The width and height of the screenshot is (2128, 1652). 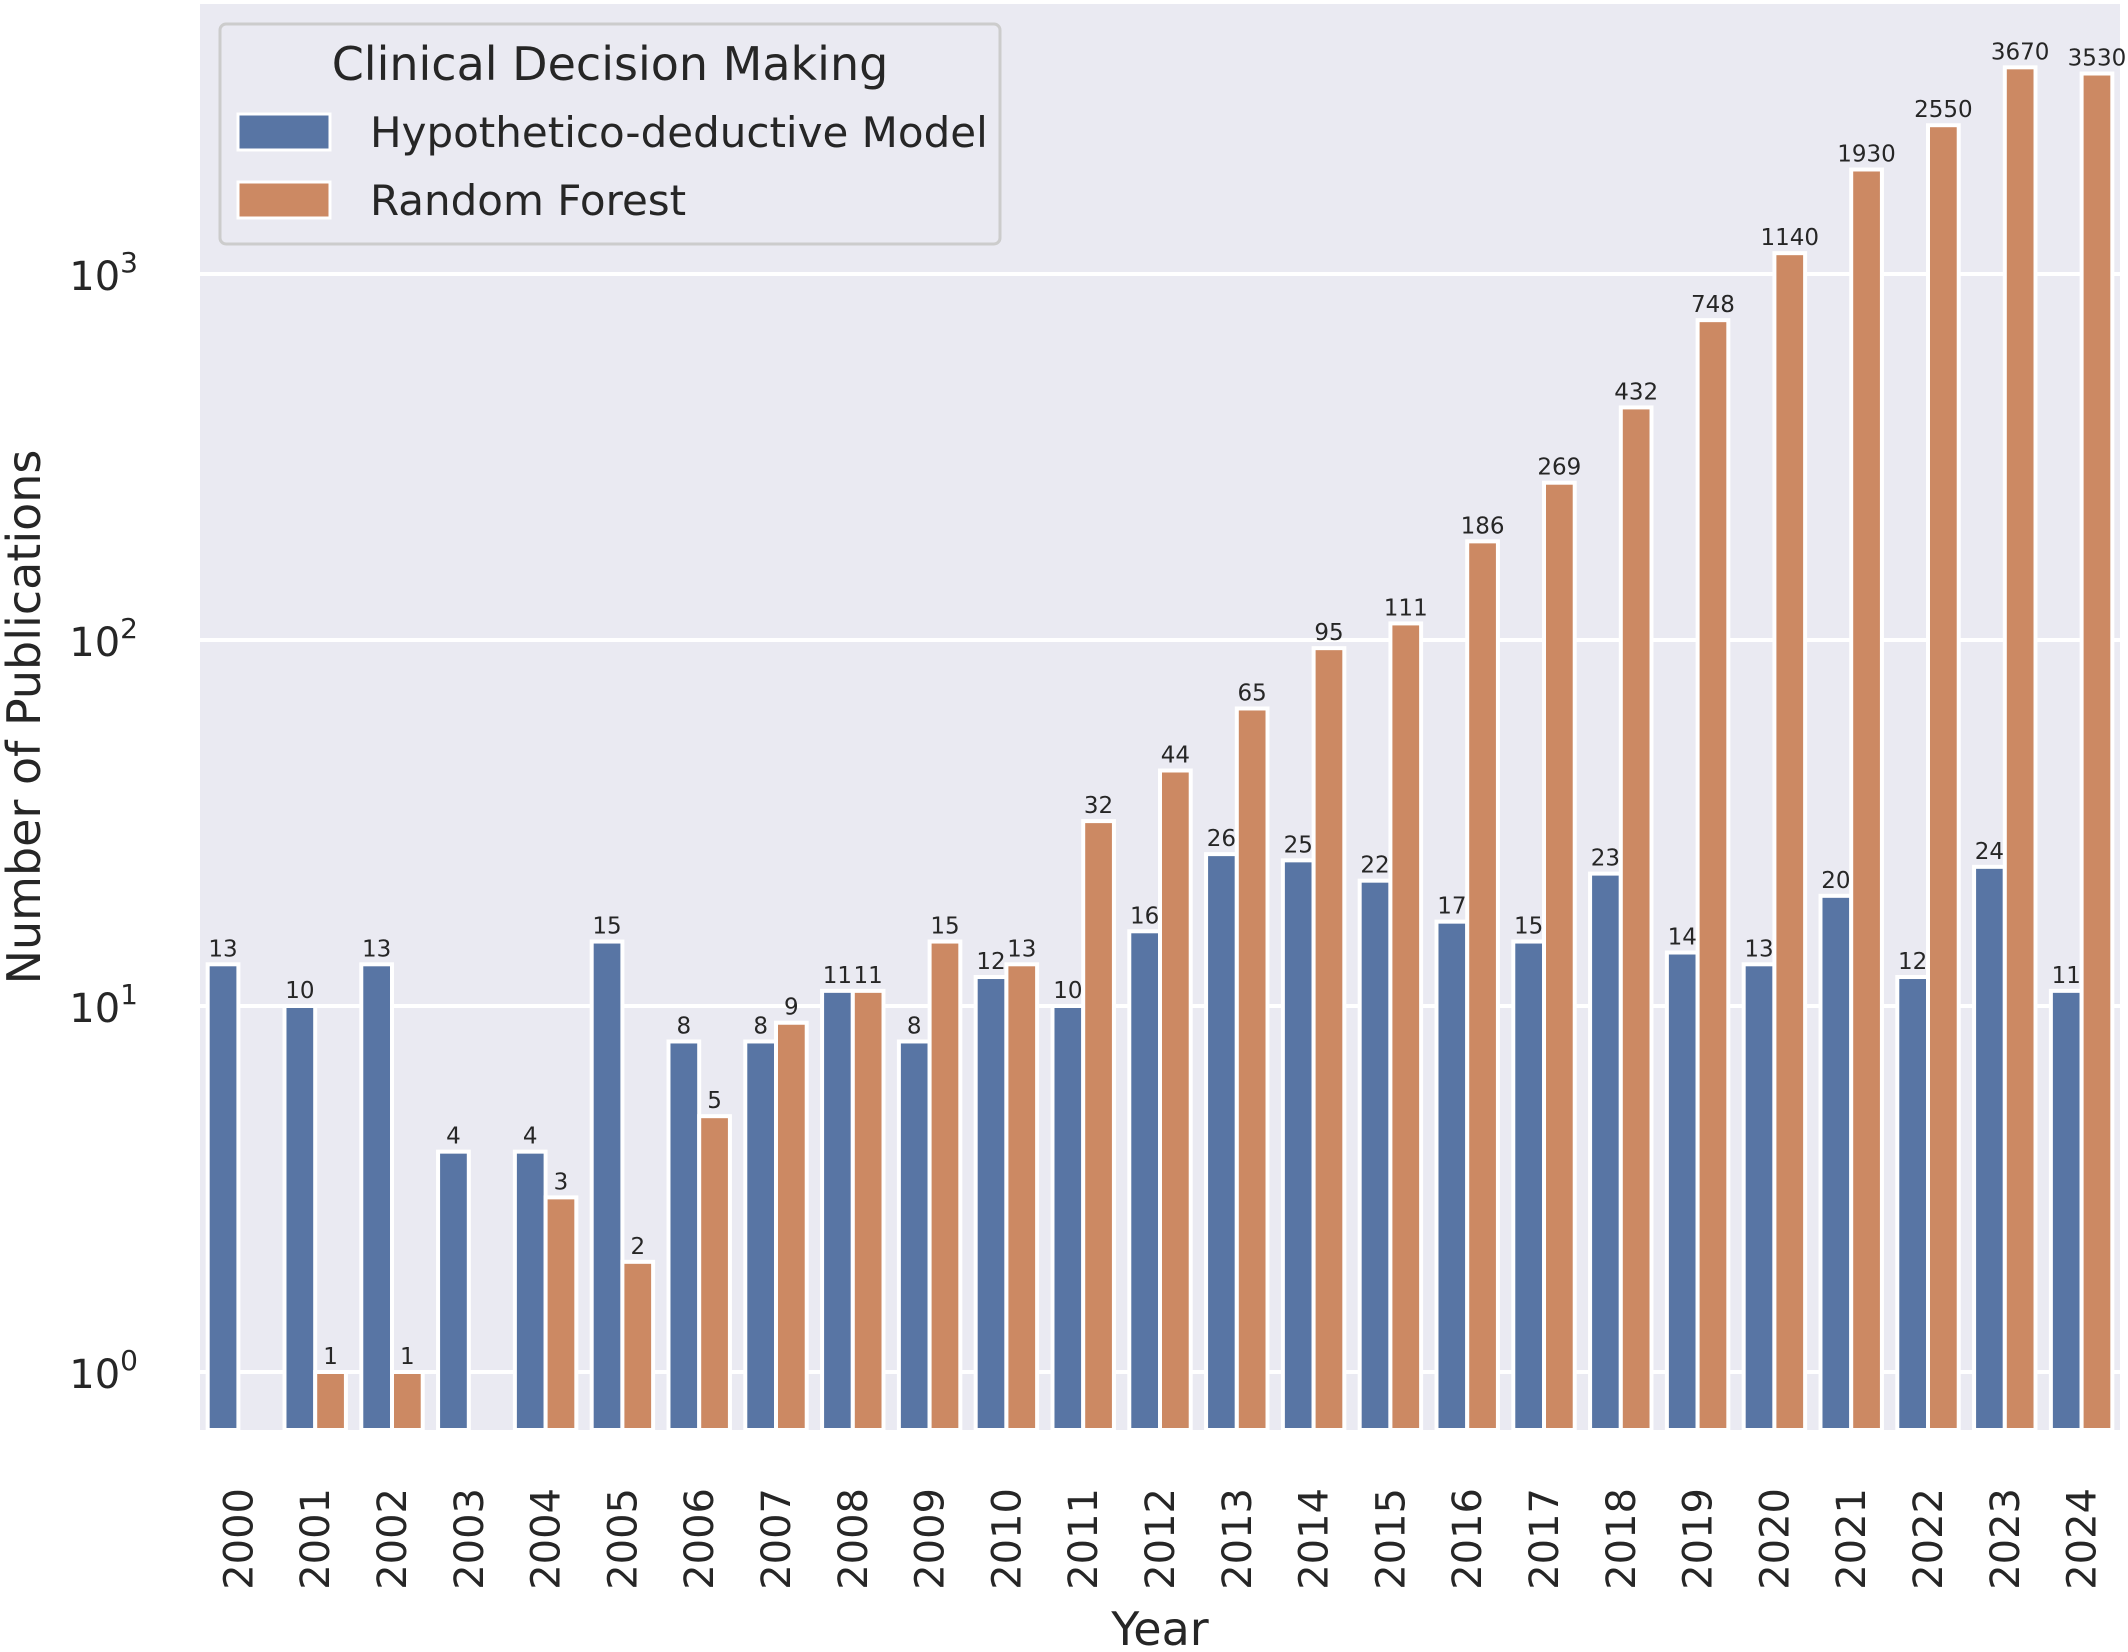 I want to click on bar-label-random-forest-2014: 95, so click(x=1328, y=633).